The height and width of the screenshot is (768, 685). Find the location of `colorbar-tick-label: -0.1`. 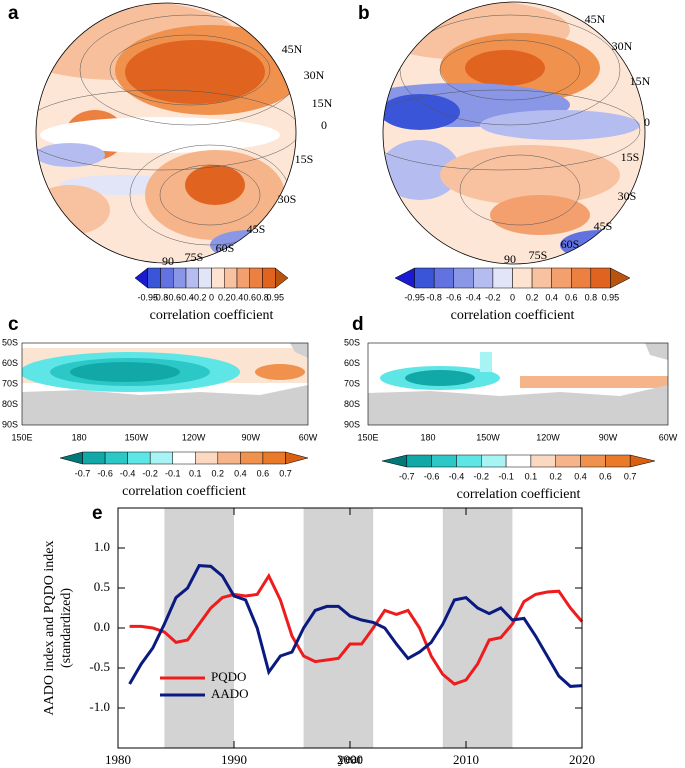

colorbar-tick-label: -0.1 is located at coordinates (506, 476).